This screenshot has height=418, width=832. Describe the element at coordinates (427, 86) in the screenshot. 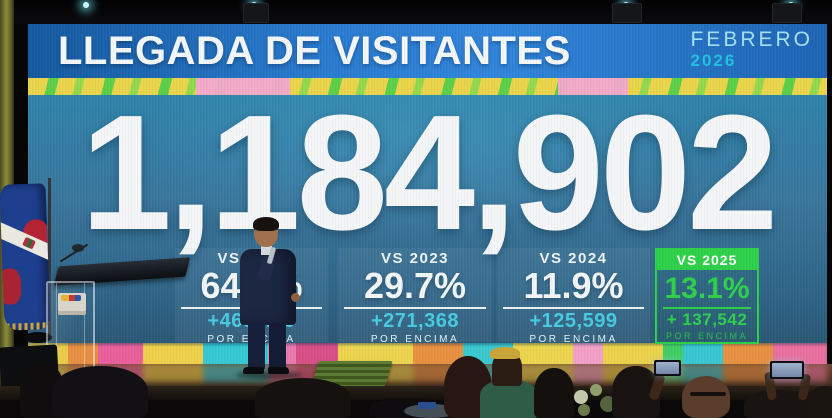

I see `decorative-pattern-strip` at that location.